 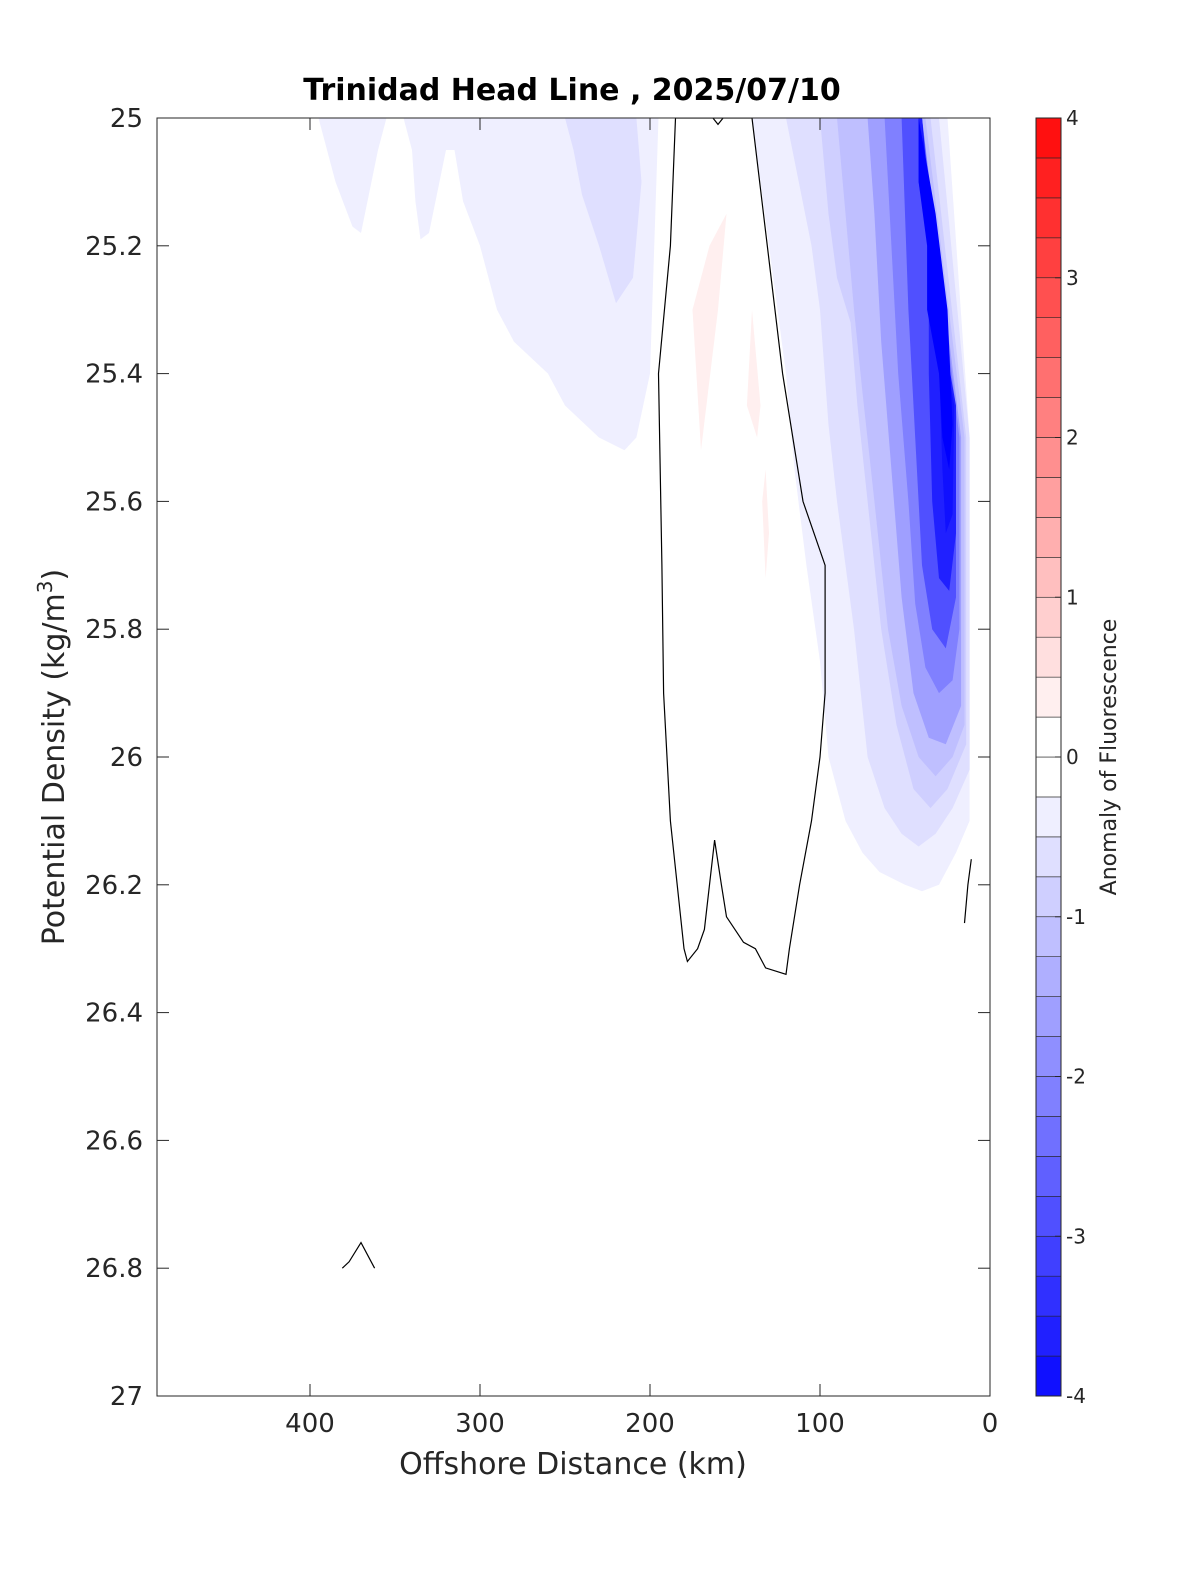 What do you see at coordinates (571, 90) in the screenshot?
I see `chart-title: Trinidad Head Line , 2025/07/10` at bounding box center [571, 90].